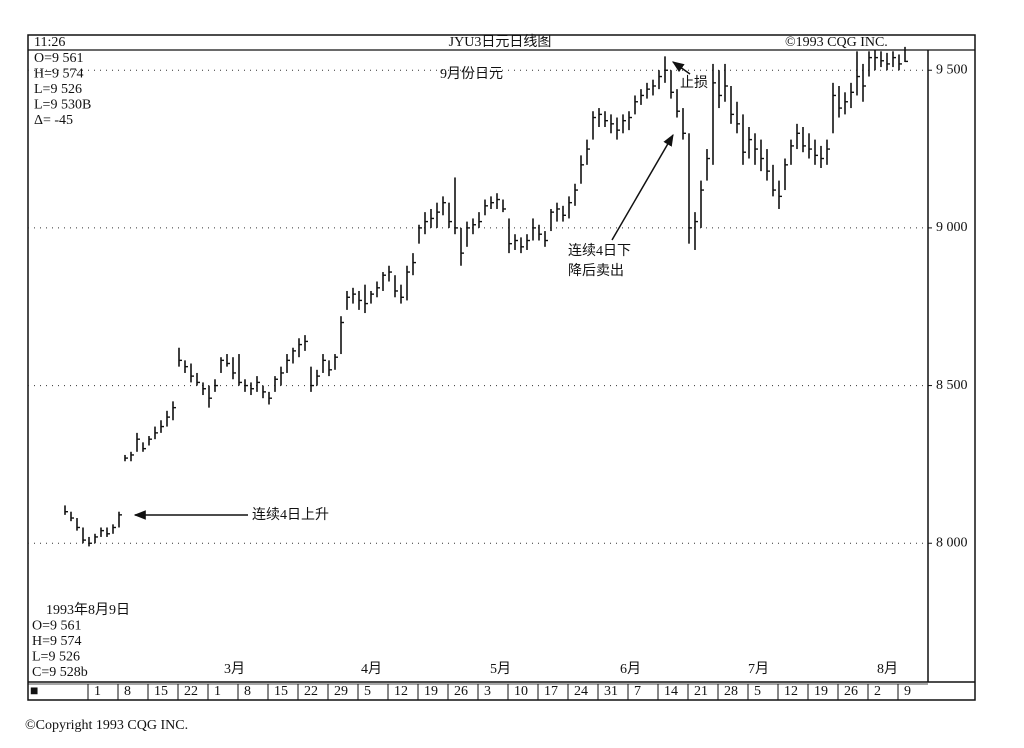 The image size is (1024, 748). I want to click on month-label: 4月, so click(371, 669).